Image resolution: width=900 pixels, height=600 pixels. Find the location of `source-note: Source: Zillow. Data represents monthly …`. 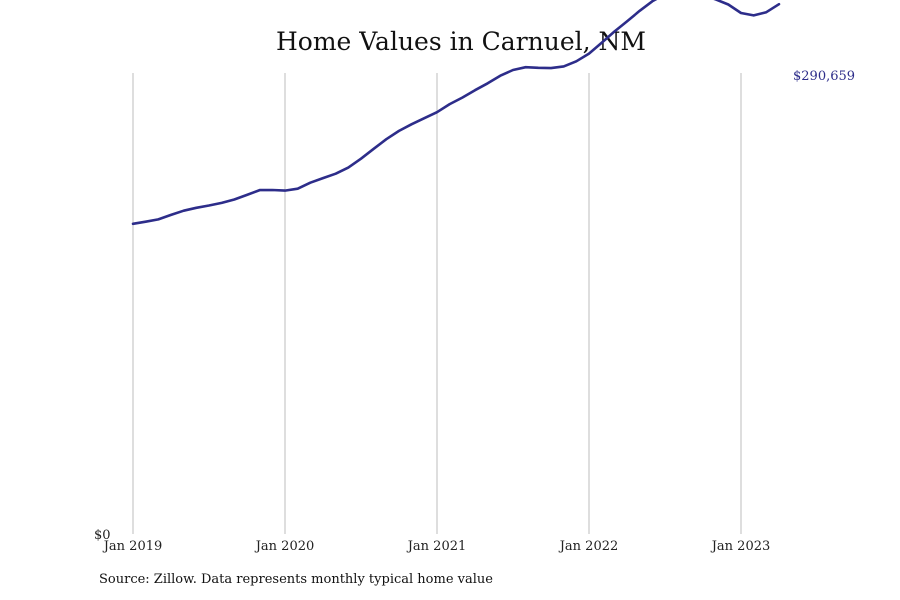

source-note: Source: Zillow. Data represents monthly … is located at coordinates (296, 579).